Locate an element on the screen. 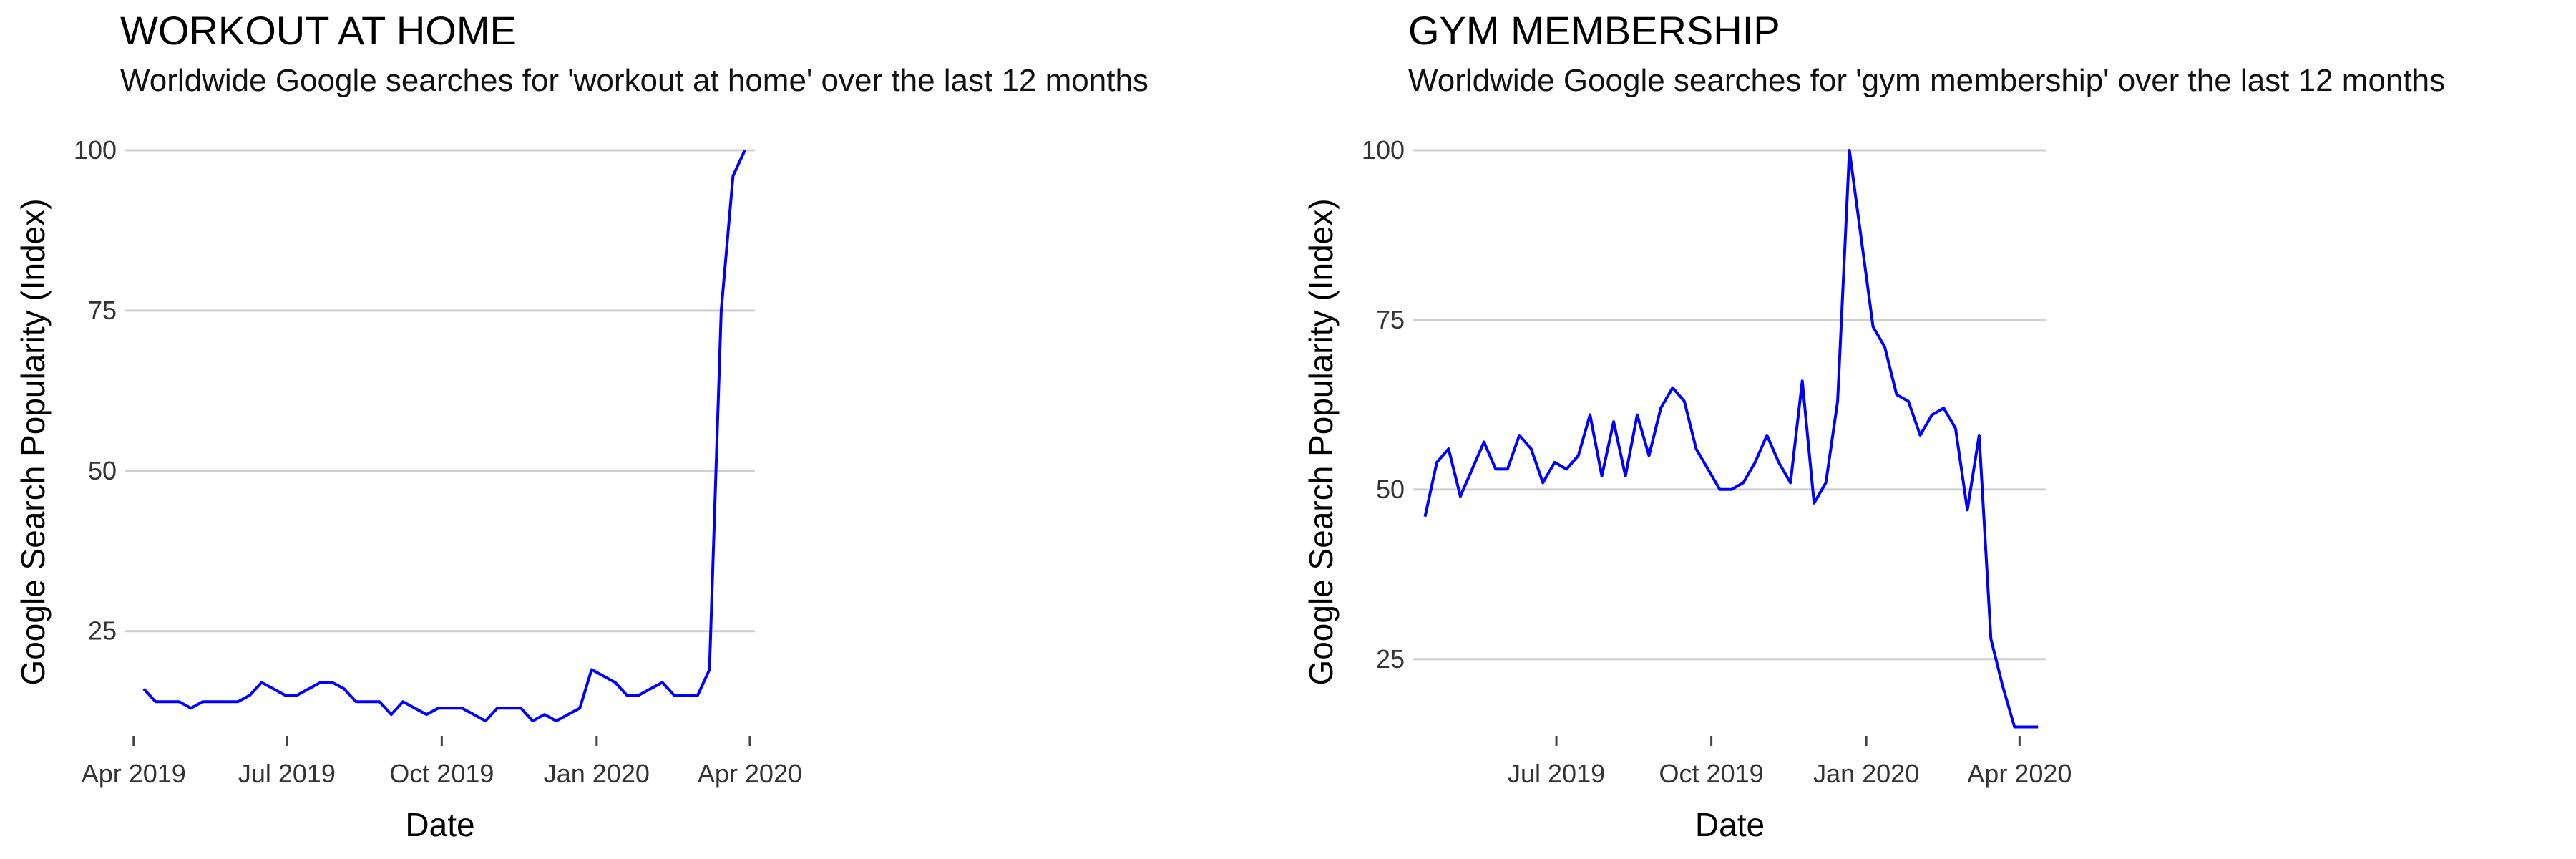 This screenshot has width=2576, height=859. chart-title: GYM MEMBERSHIP is located at coordinates (1594, 30).